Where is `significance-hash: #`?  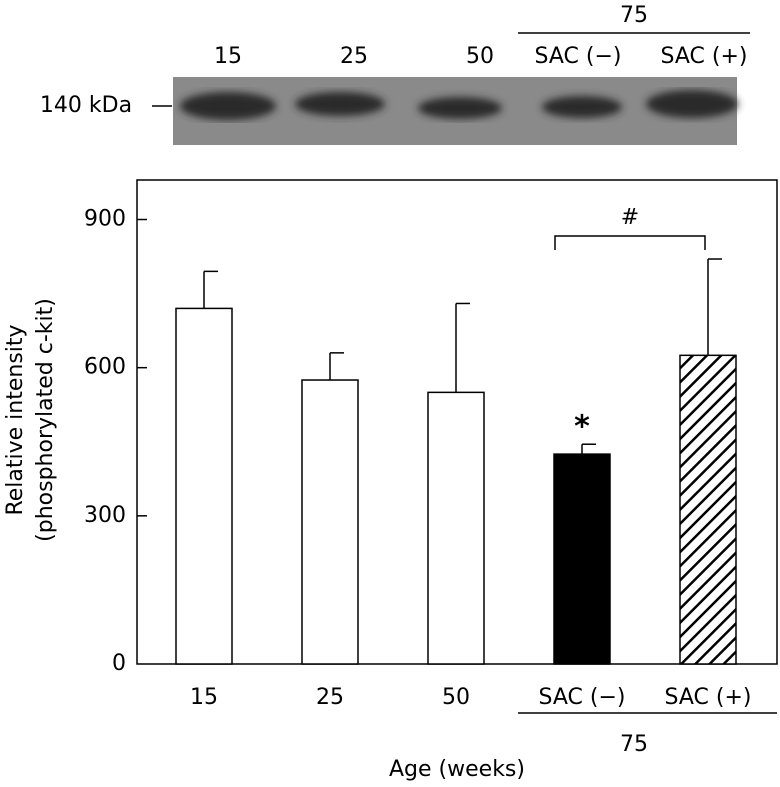
significance-hash: # is located at coordinates (630, 217).